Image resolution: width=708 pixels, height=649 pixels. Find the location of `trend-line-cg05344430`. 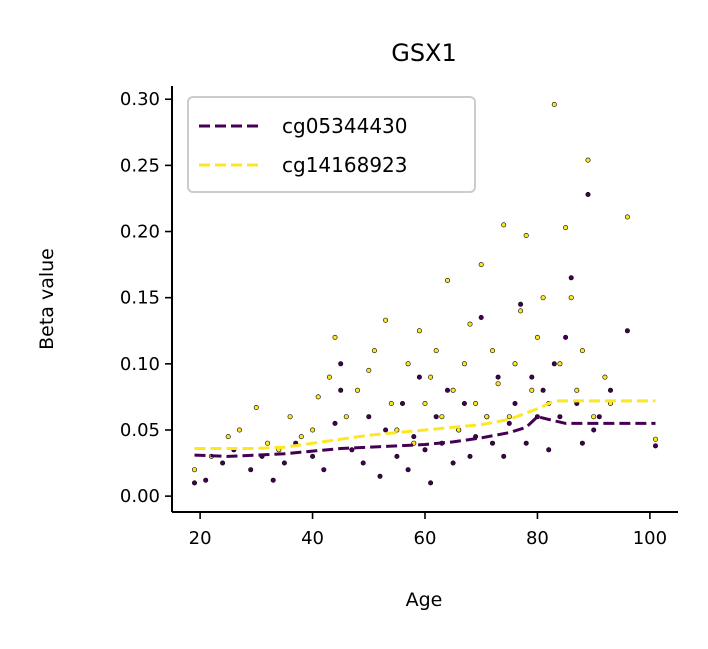

trend-line-cg05344430 is located at coordinates (425, 436).